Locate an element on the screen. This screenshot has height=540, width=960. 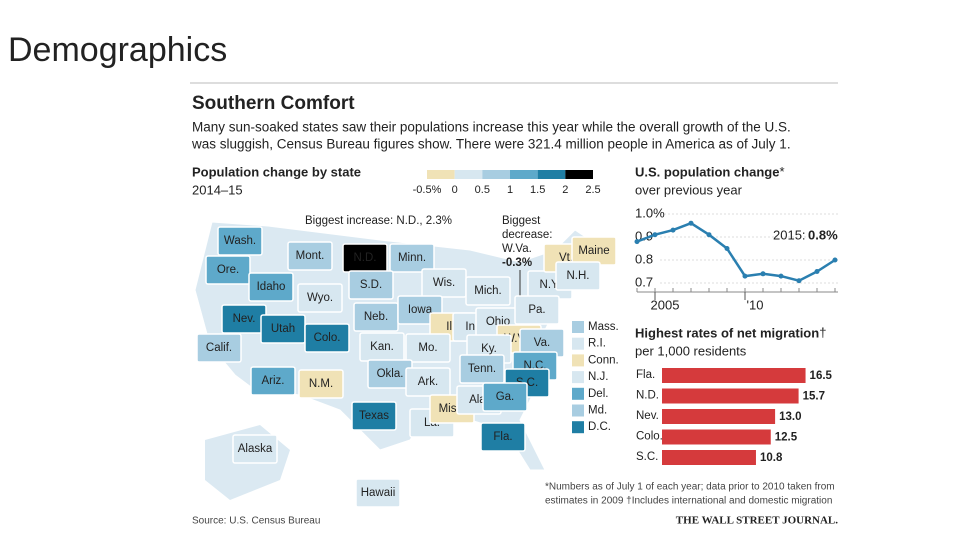
legend-tick-label: 0 is located at coordinates (455, 190).